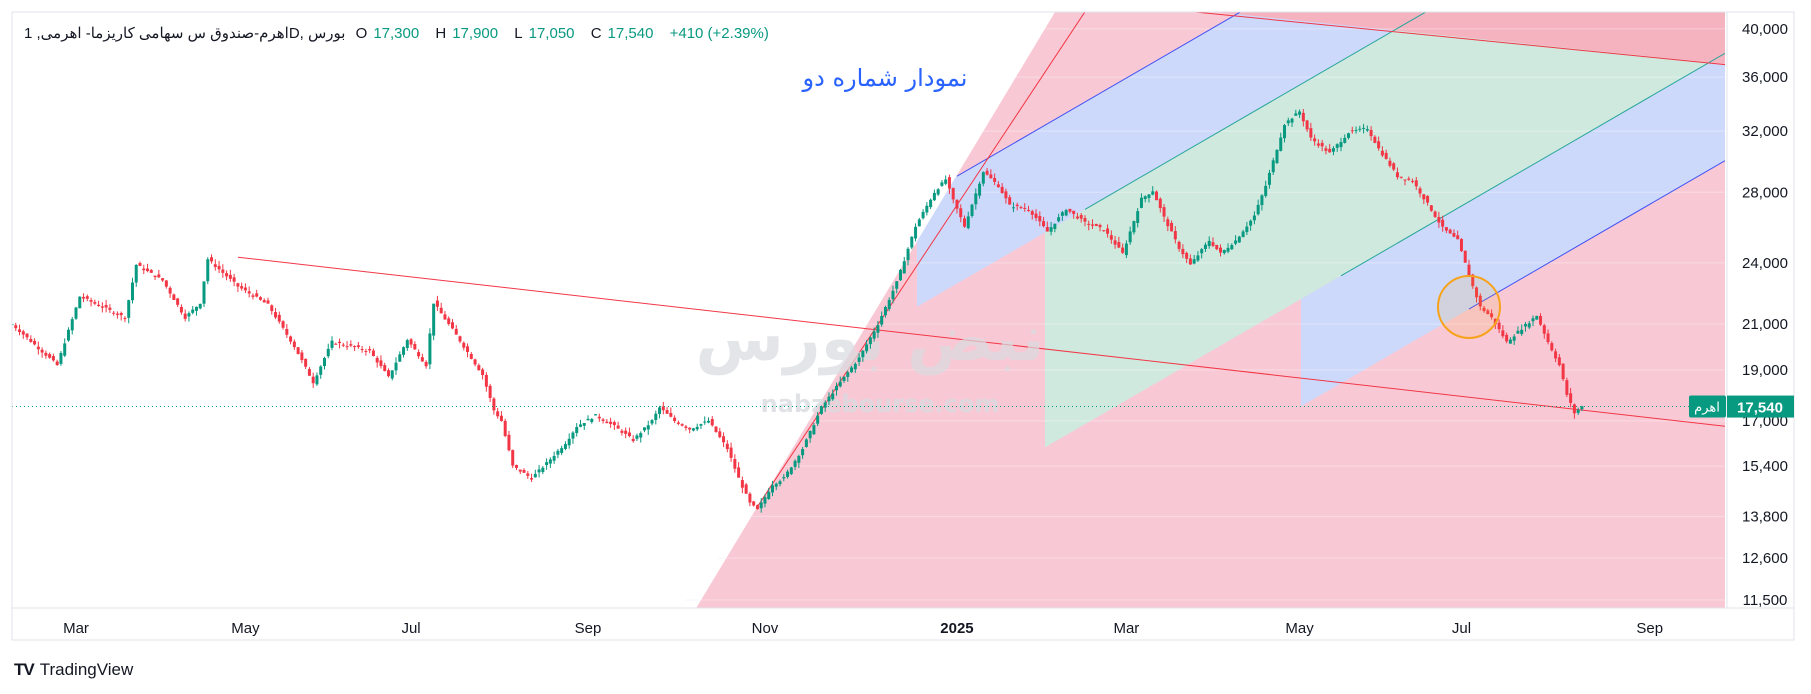  I want to click on price-tag-bg, so click(1760, 406).